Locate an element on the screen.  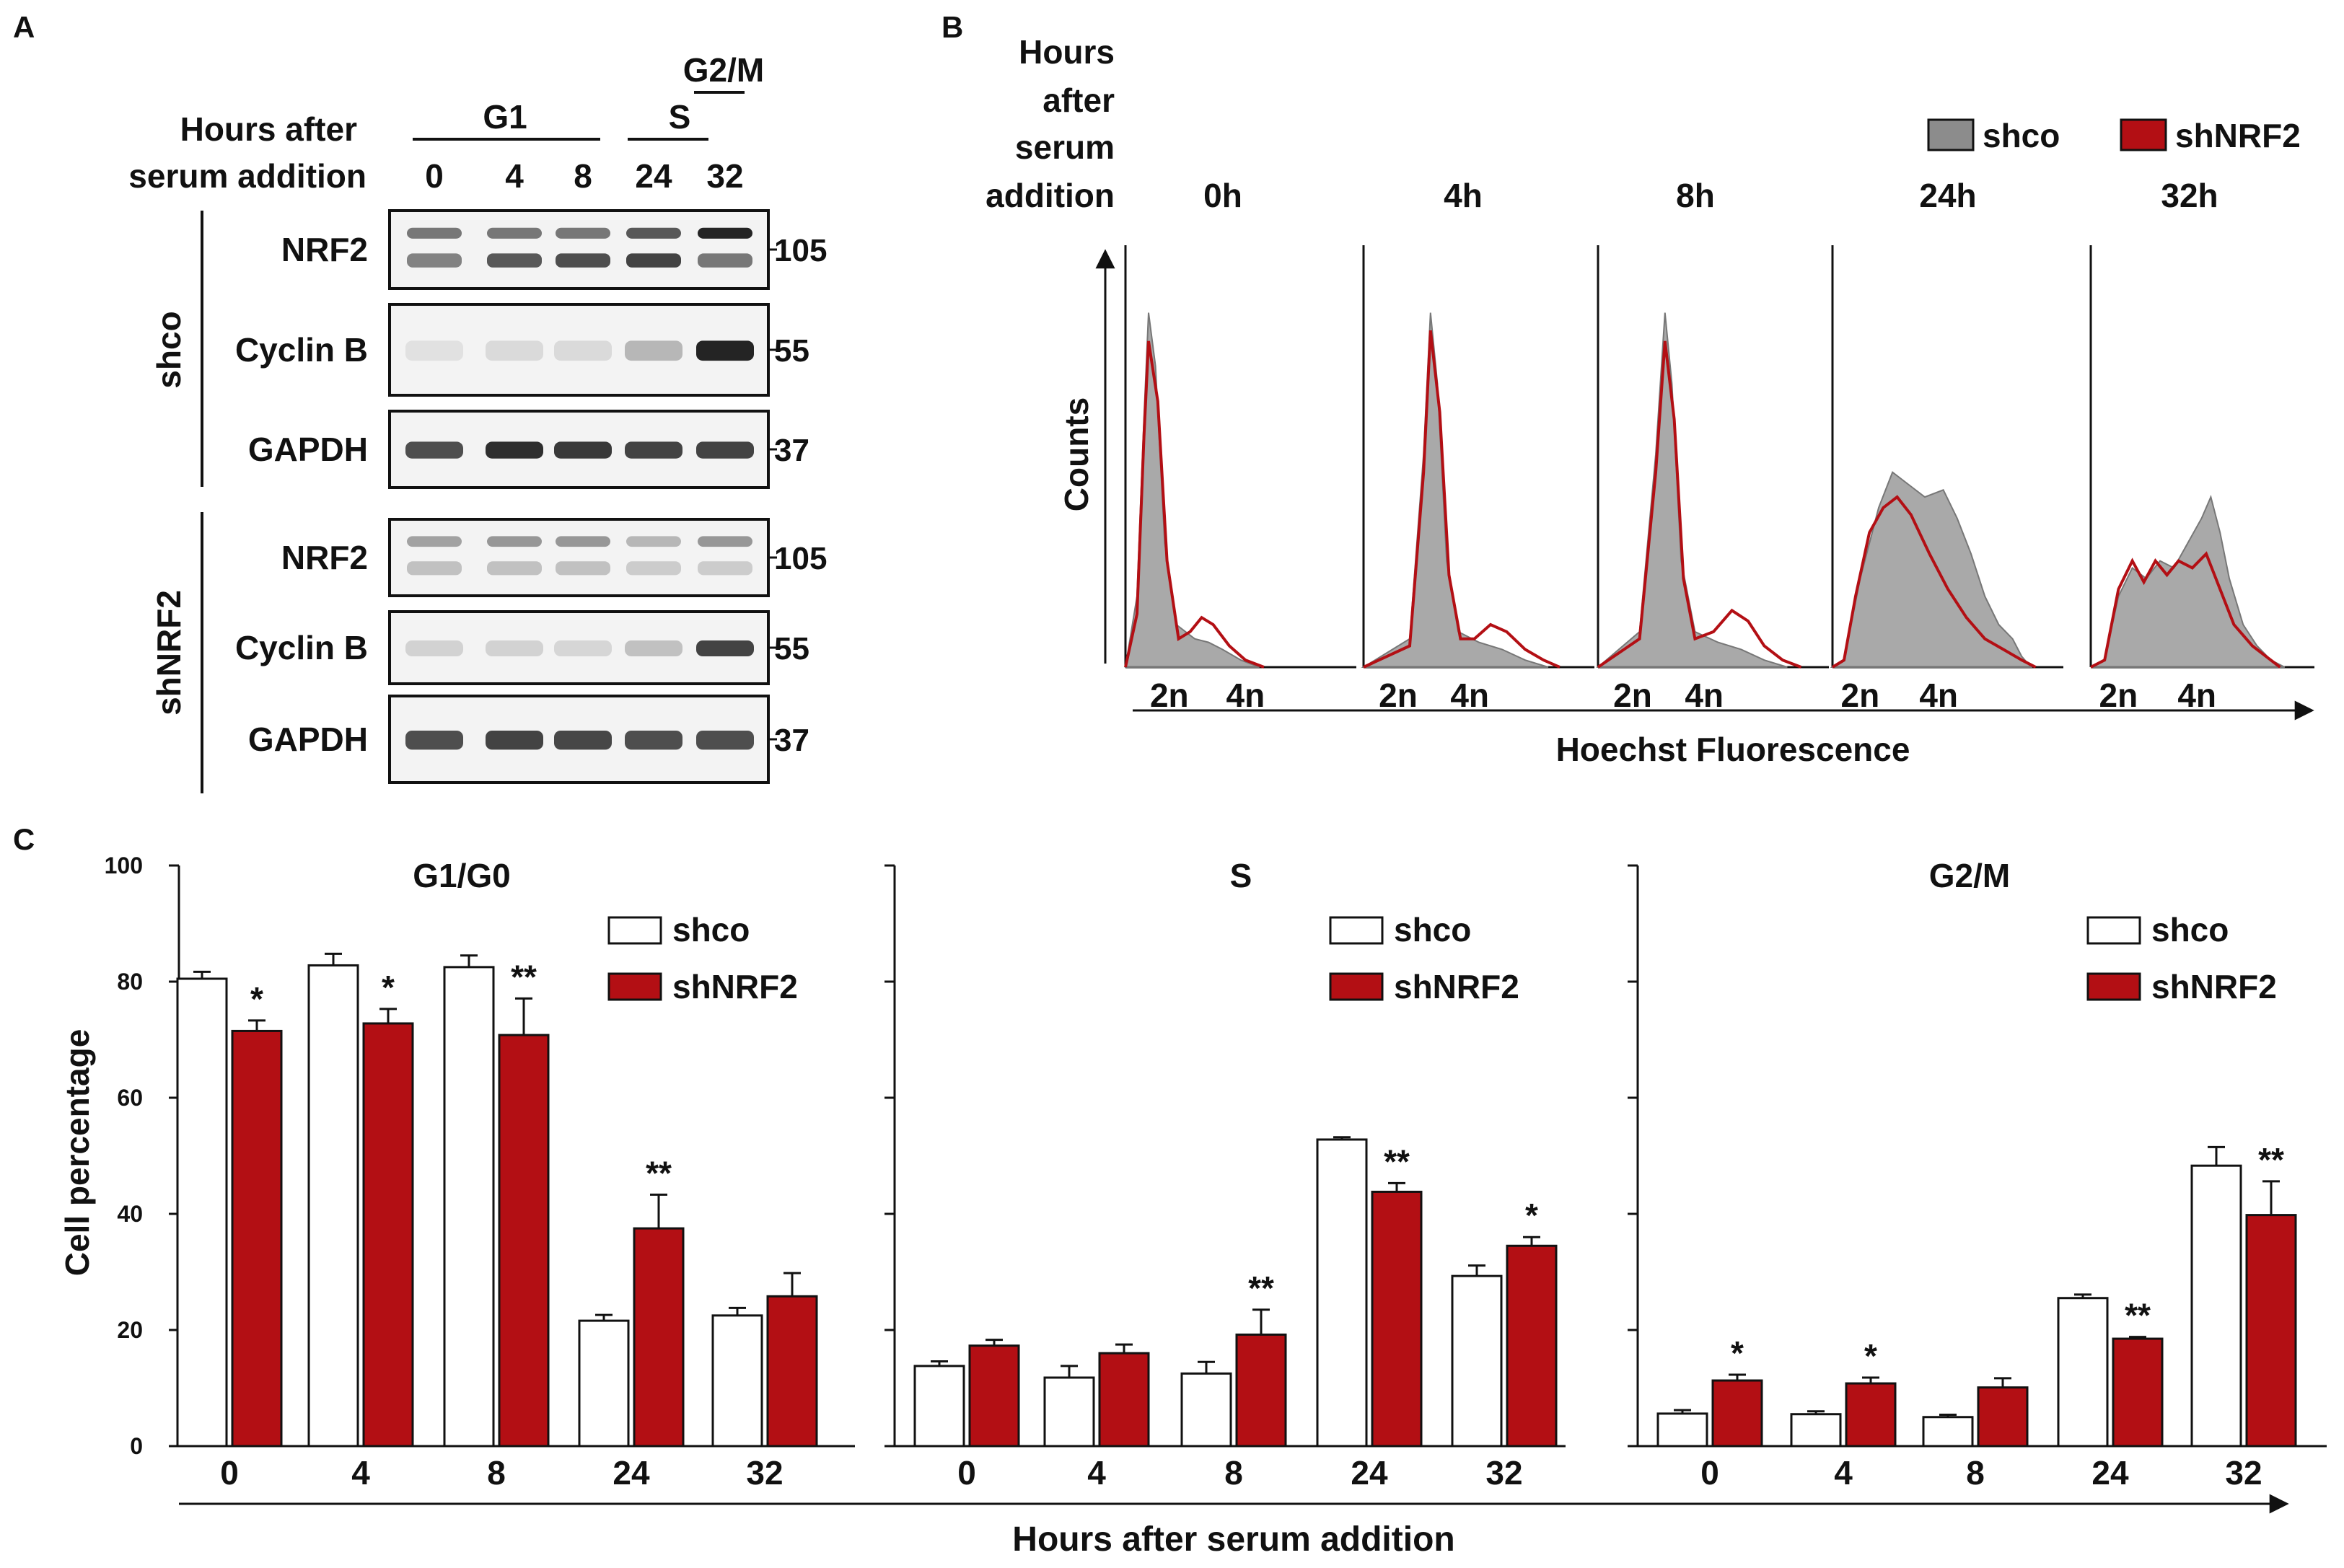
panel-a-header-line1: Hours after is located at coordinates (268, 129).